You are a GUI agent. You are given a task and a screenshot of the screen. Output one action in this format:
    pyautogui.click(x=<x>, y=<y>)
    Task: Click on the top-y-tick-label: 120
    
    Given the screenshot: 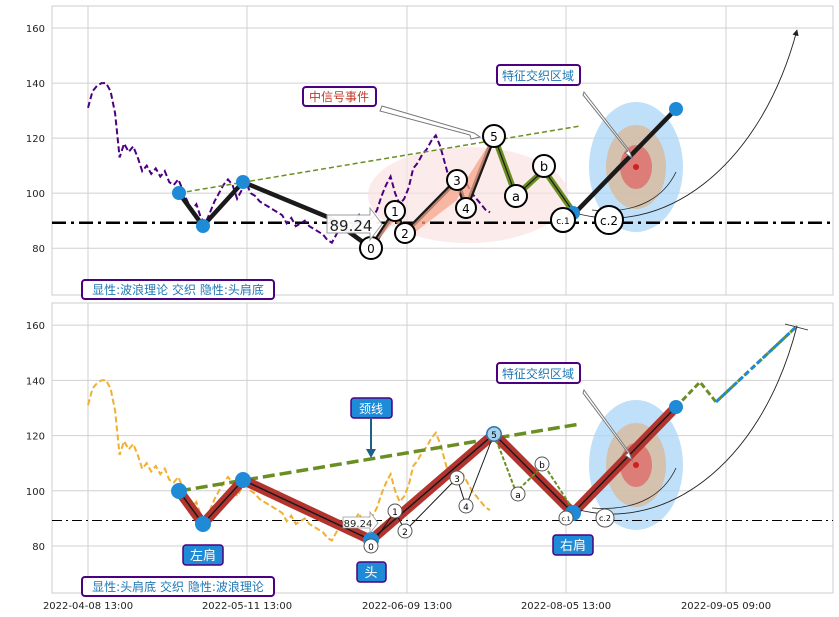 What is the action you would take?
    pyautogui.click(x=35, y=139)
    